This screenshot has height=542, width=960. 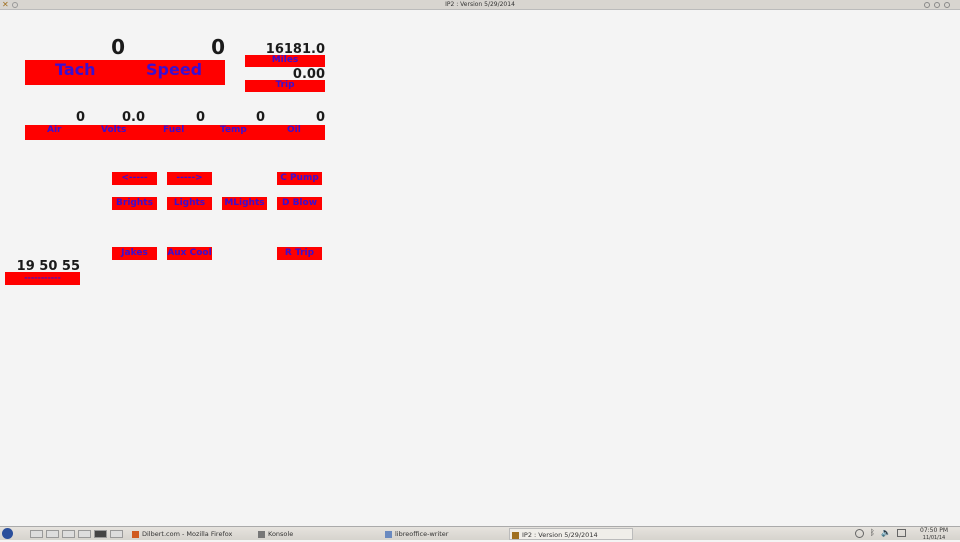 What do you see at coordinates (927, 5) in the screenshot?
I see `minimize-icon` at bounding box center [927, 5].